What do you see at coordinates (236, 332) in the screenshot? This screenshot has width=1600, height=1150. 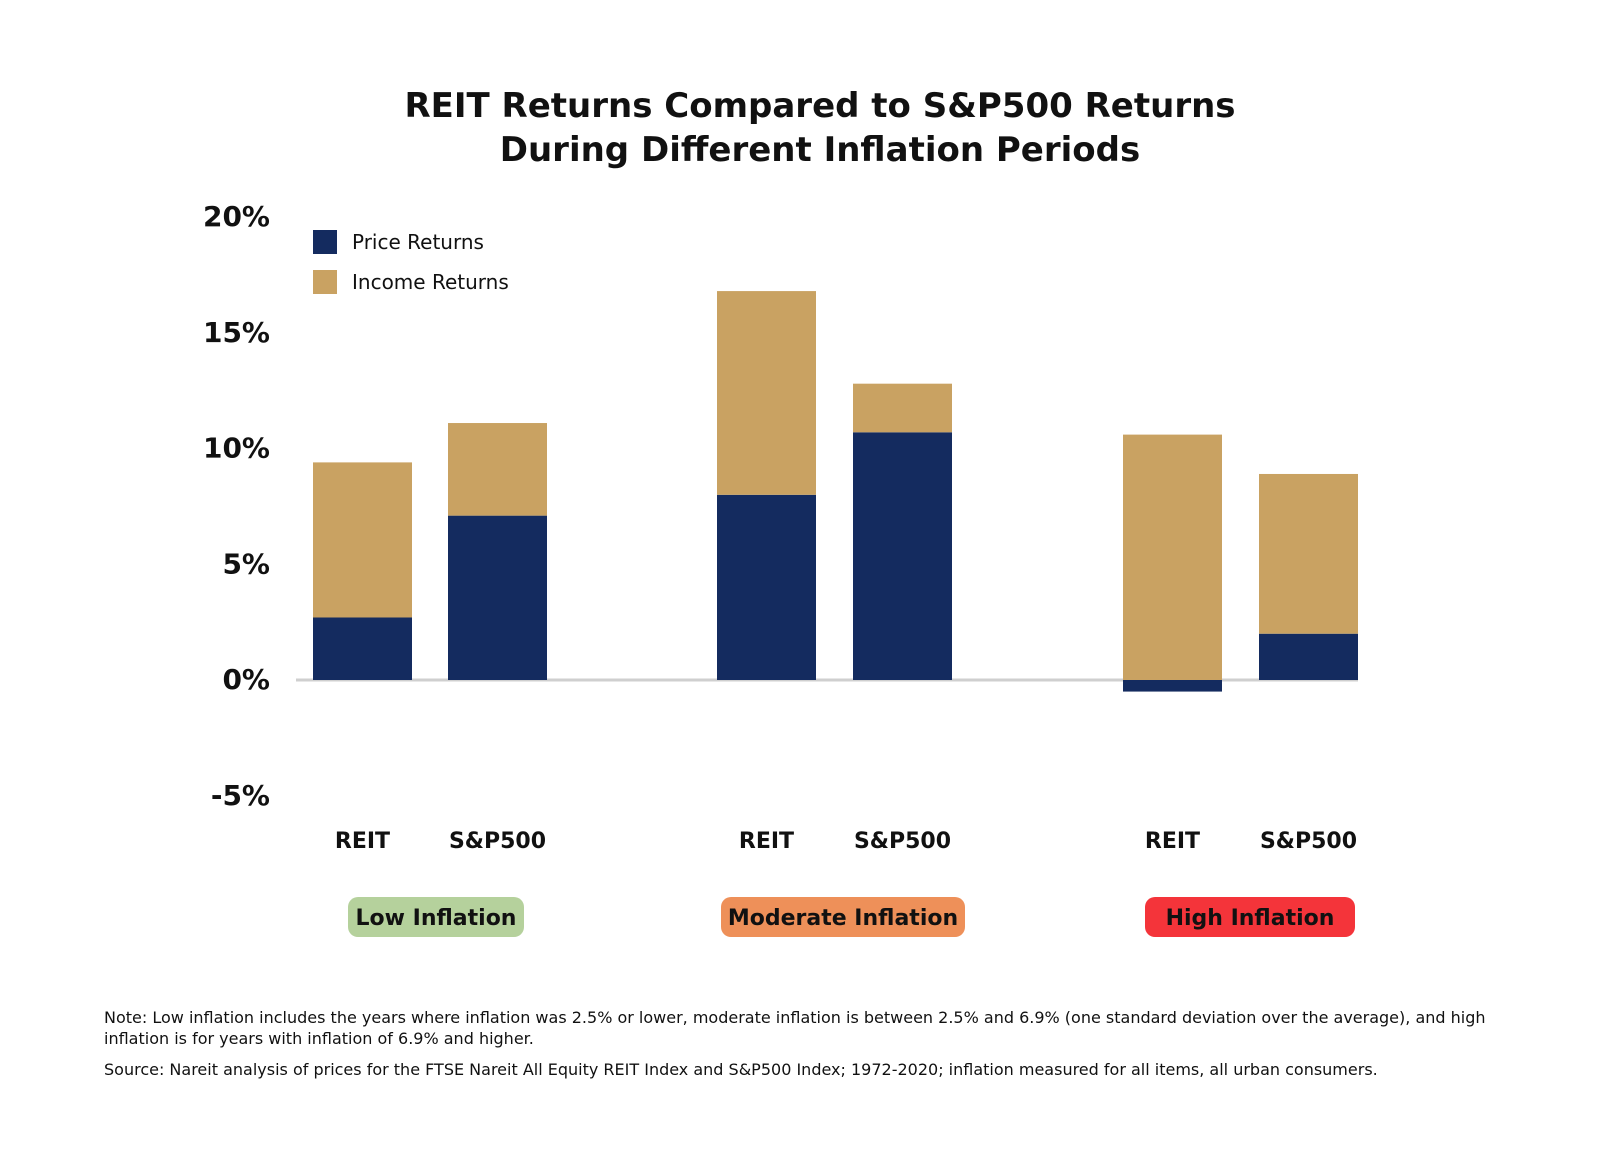 I see `y-tick-label: 15%` at bounding box center [236, 332].